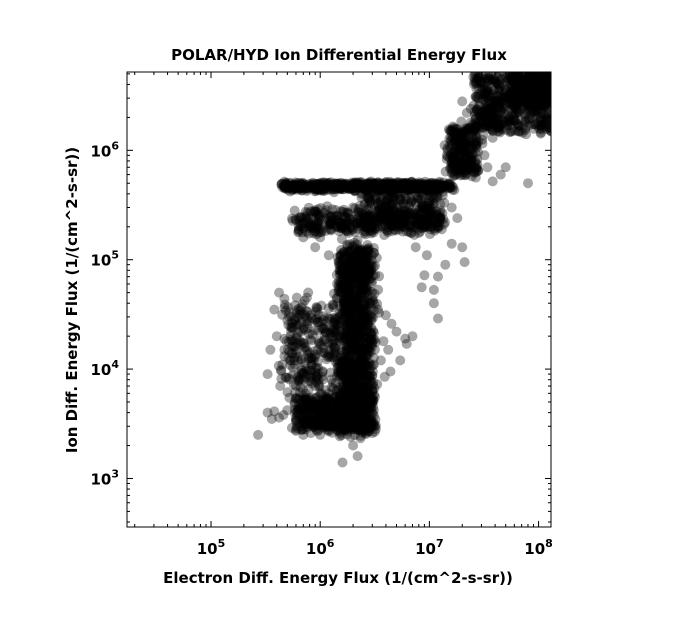 The height and width of the screenshot is (619, 677). Describe the element at coordinates (104, 149) in the screenshot. I see `y-tick-label: 106` at that location.